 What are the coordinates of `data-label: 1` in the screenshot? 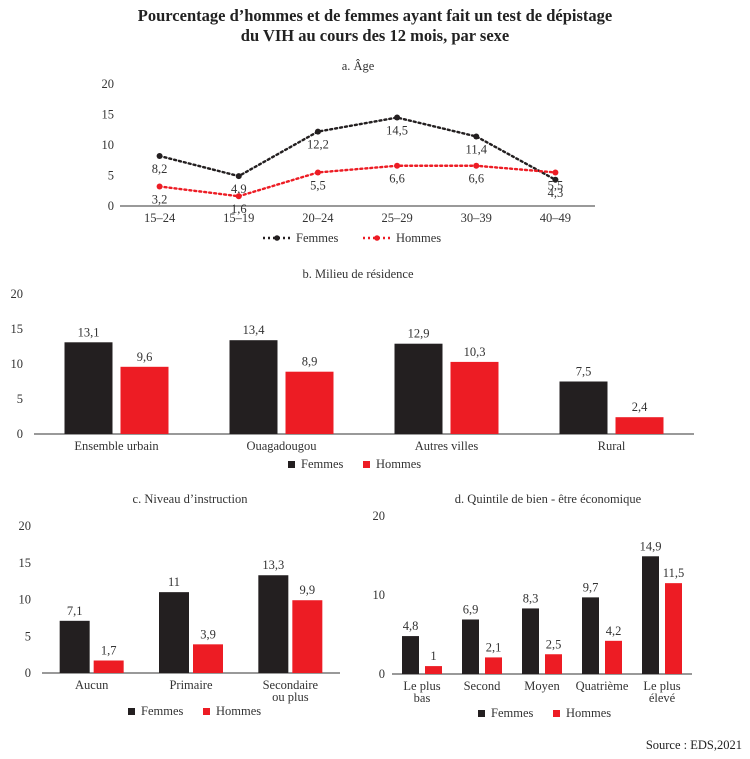 It's located at (433, 656).